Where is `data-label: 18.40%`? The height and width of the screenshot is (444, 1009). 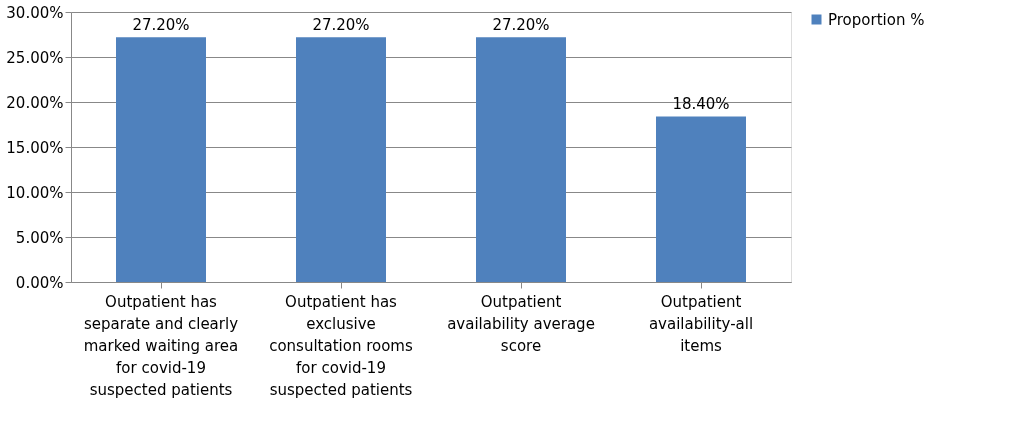 data-label: 18.40% is located at coordinates (701, 104).